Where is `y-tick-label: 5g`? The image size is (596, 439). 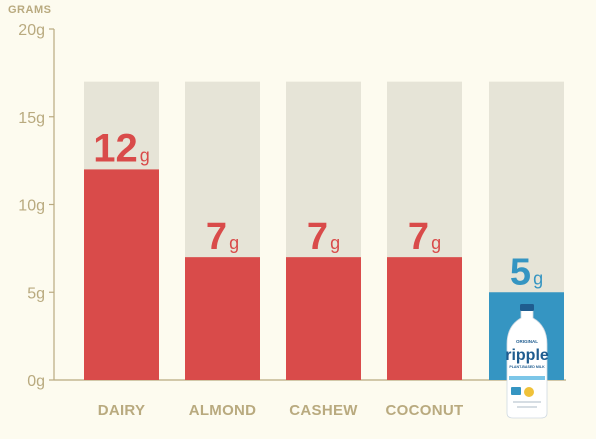
y-tick-label: 5g is located at coordinates (36, 293).